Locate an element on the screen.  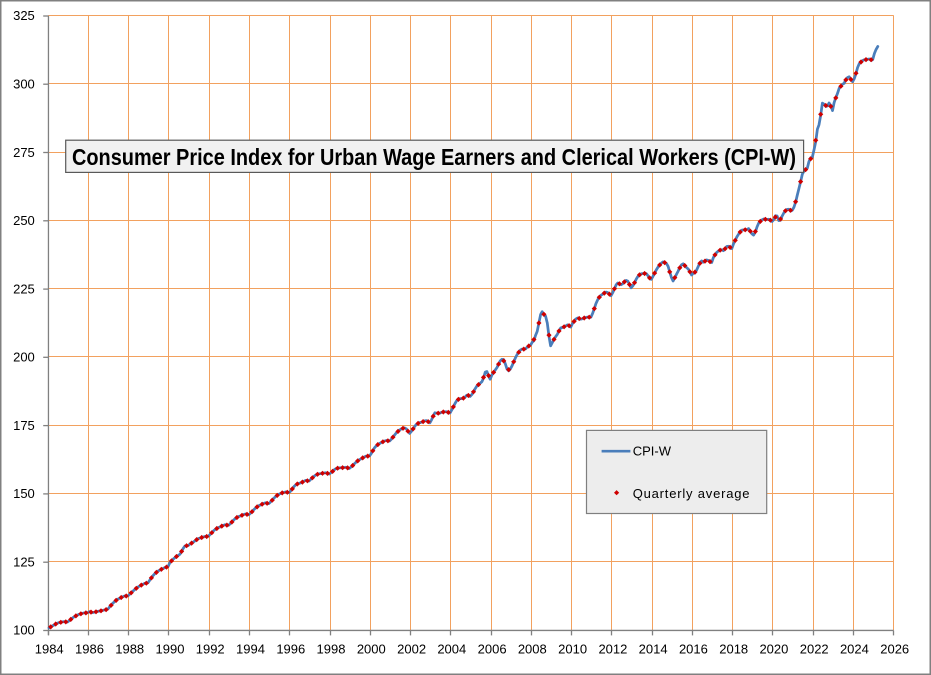
svg-text: 2002 is located at coordinates (411, 649).